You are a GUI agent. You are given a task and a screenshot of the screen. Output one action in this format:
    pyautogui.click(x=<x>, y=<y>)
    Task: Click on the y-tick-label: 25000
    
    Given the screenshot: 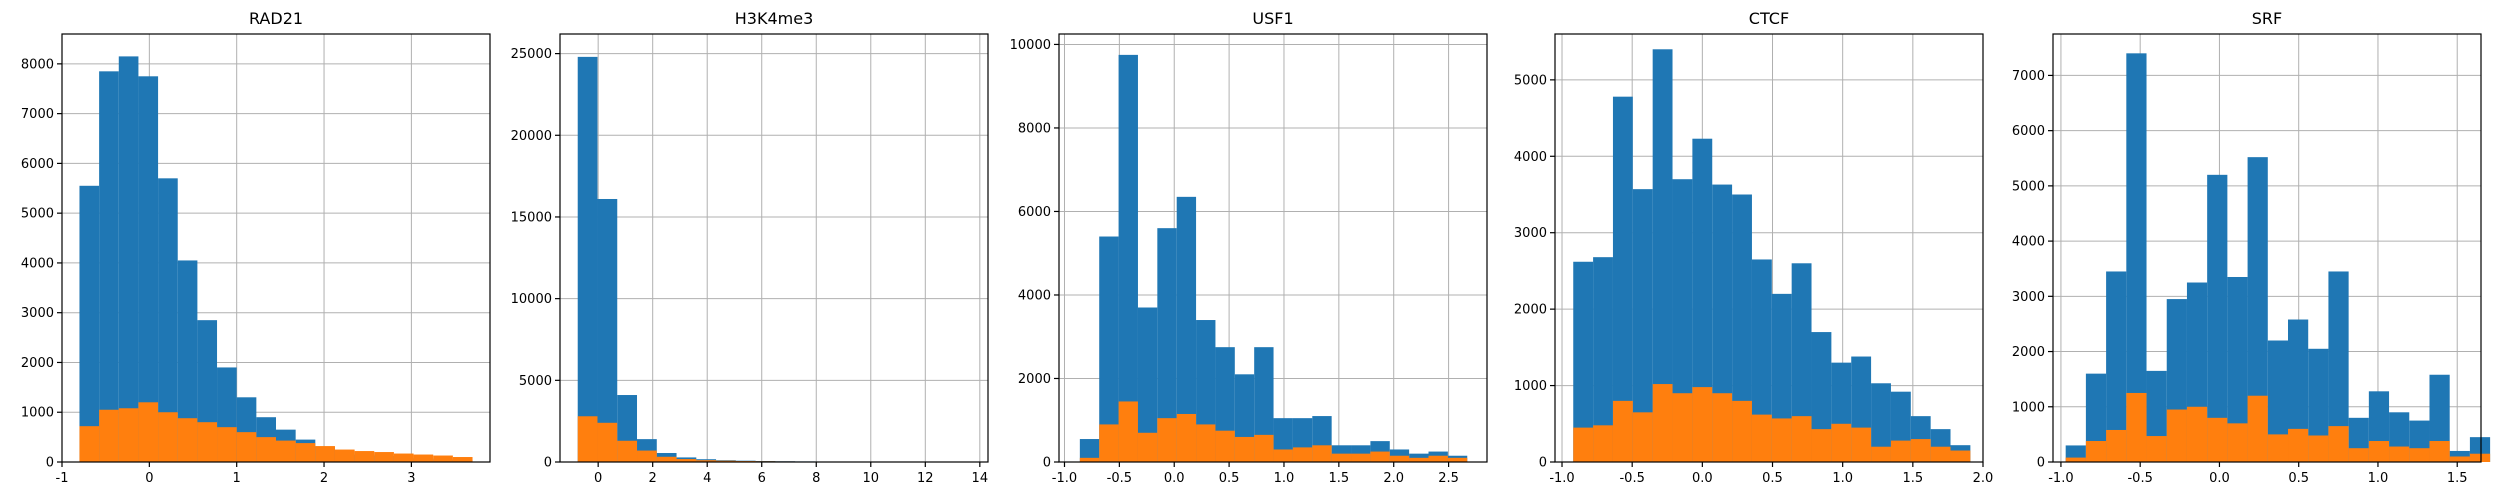 What is the action you would take?
    pyautogui.click(x=531, y=54)
    